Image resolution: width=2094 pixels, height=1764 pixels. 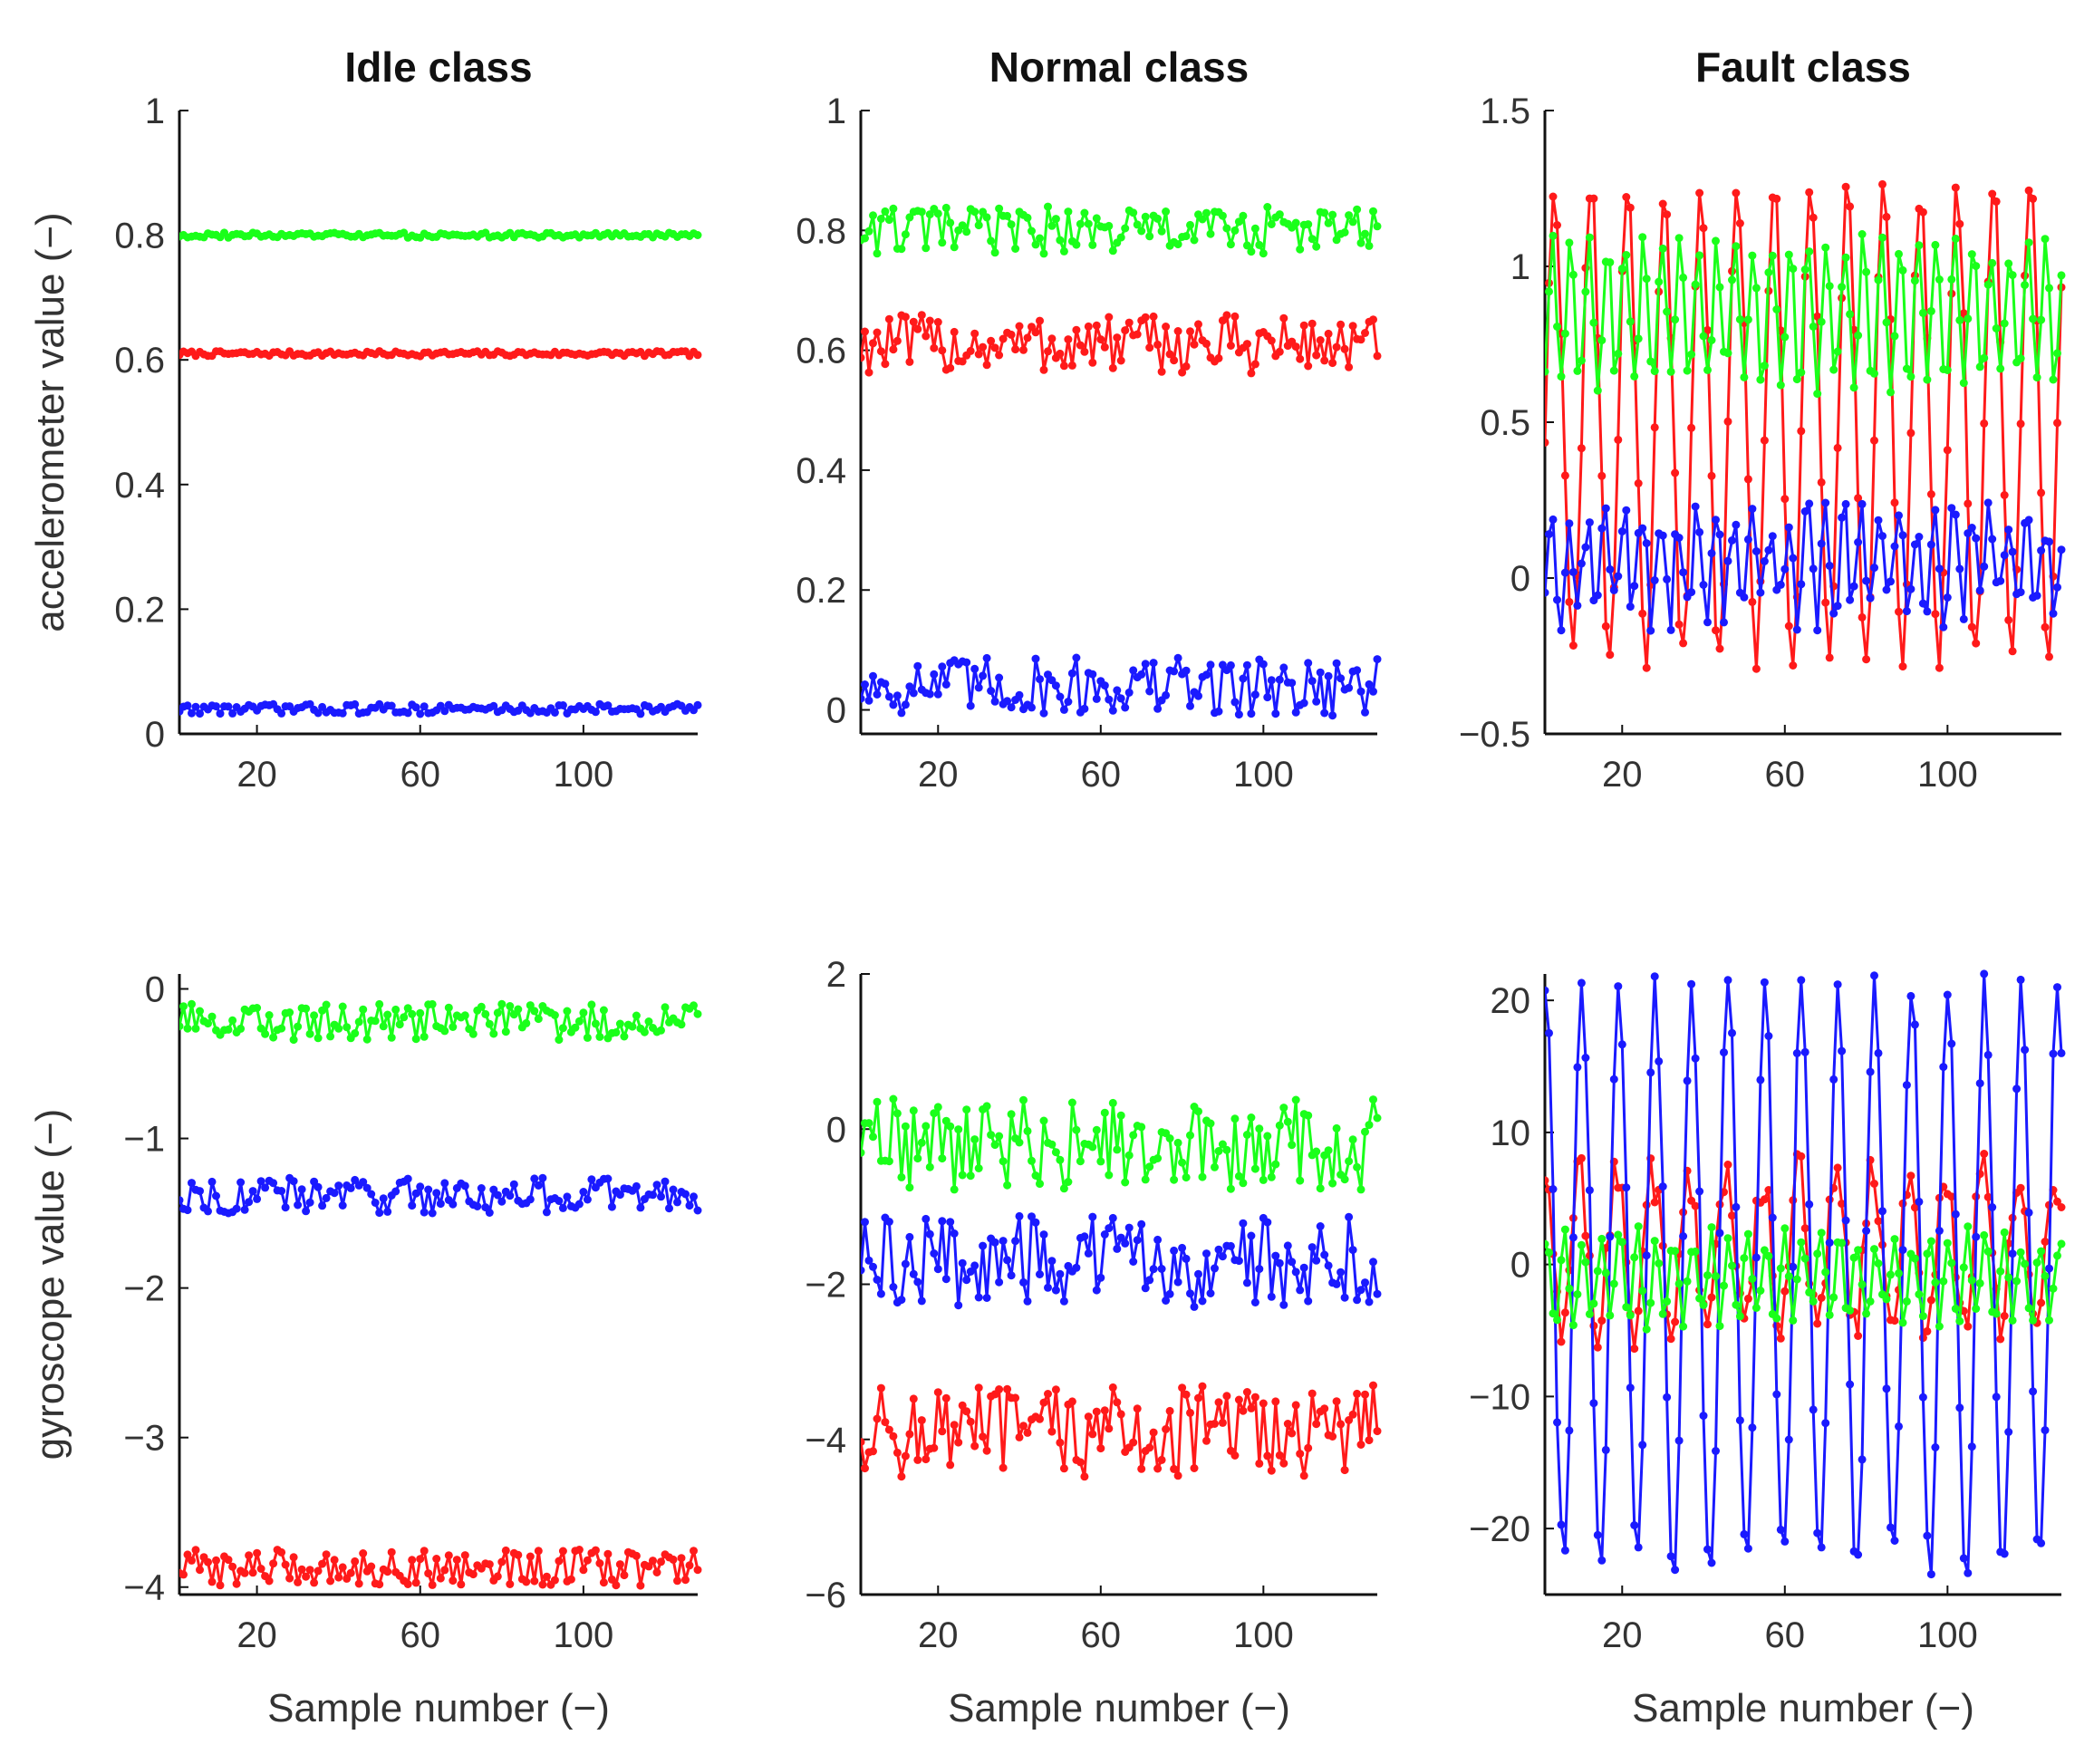 I want to click on y-tick-label: 0.8, so click(x=821, y=231).